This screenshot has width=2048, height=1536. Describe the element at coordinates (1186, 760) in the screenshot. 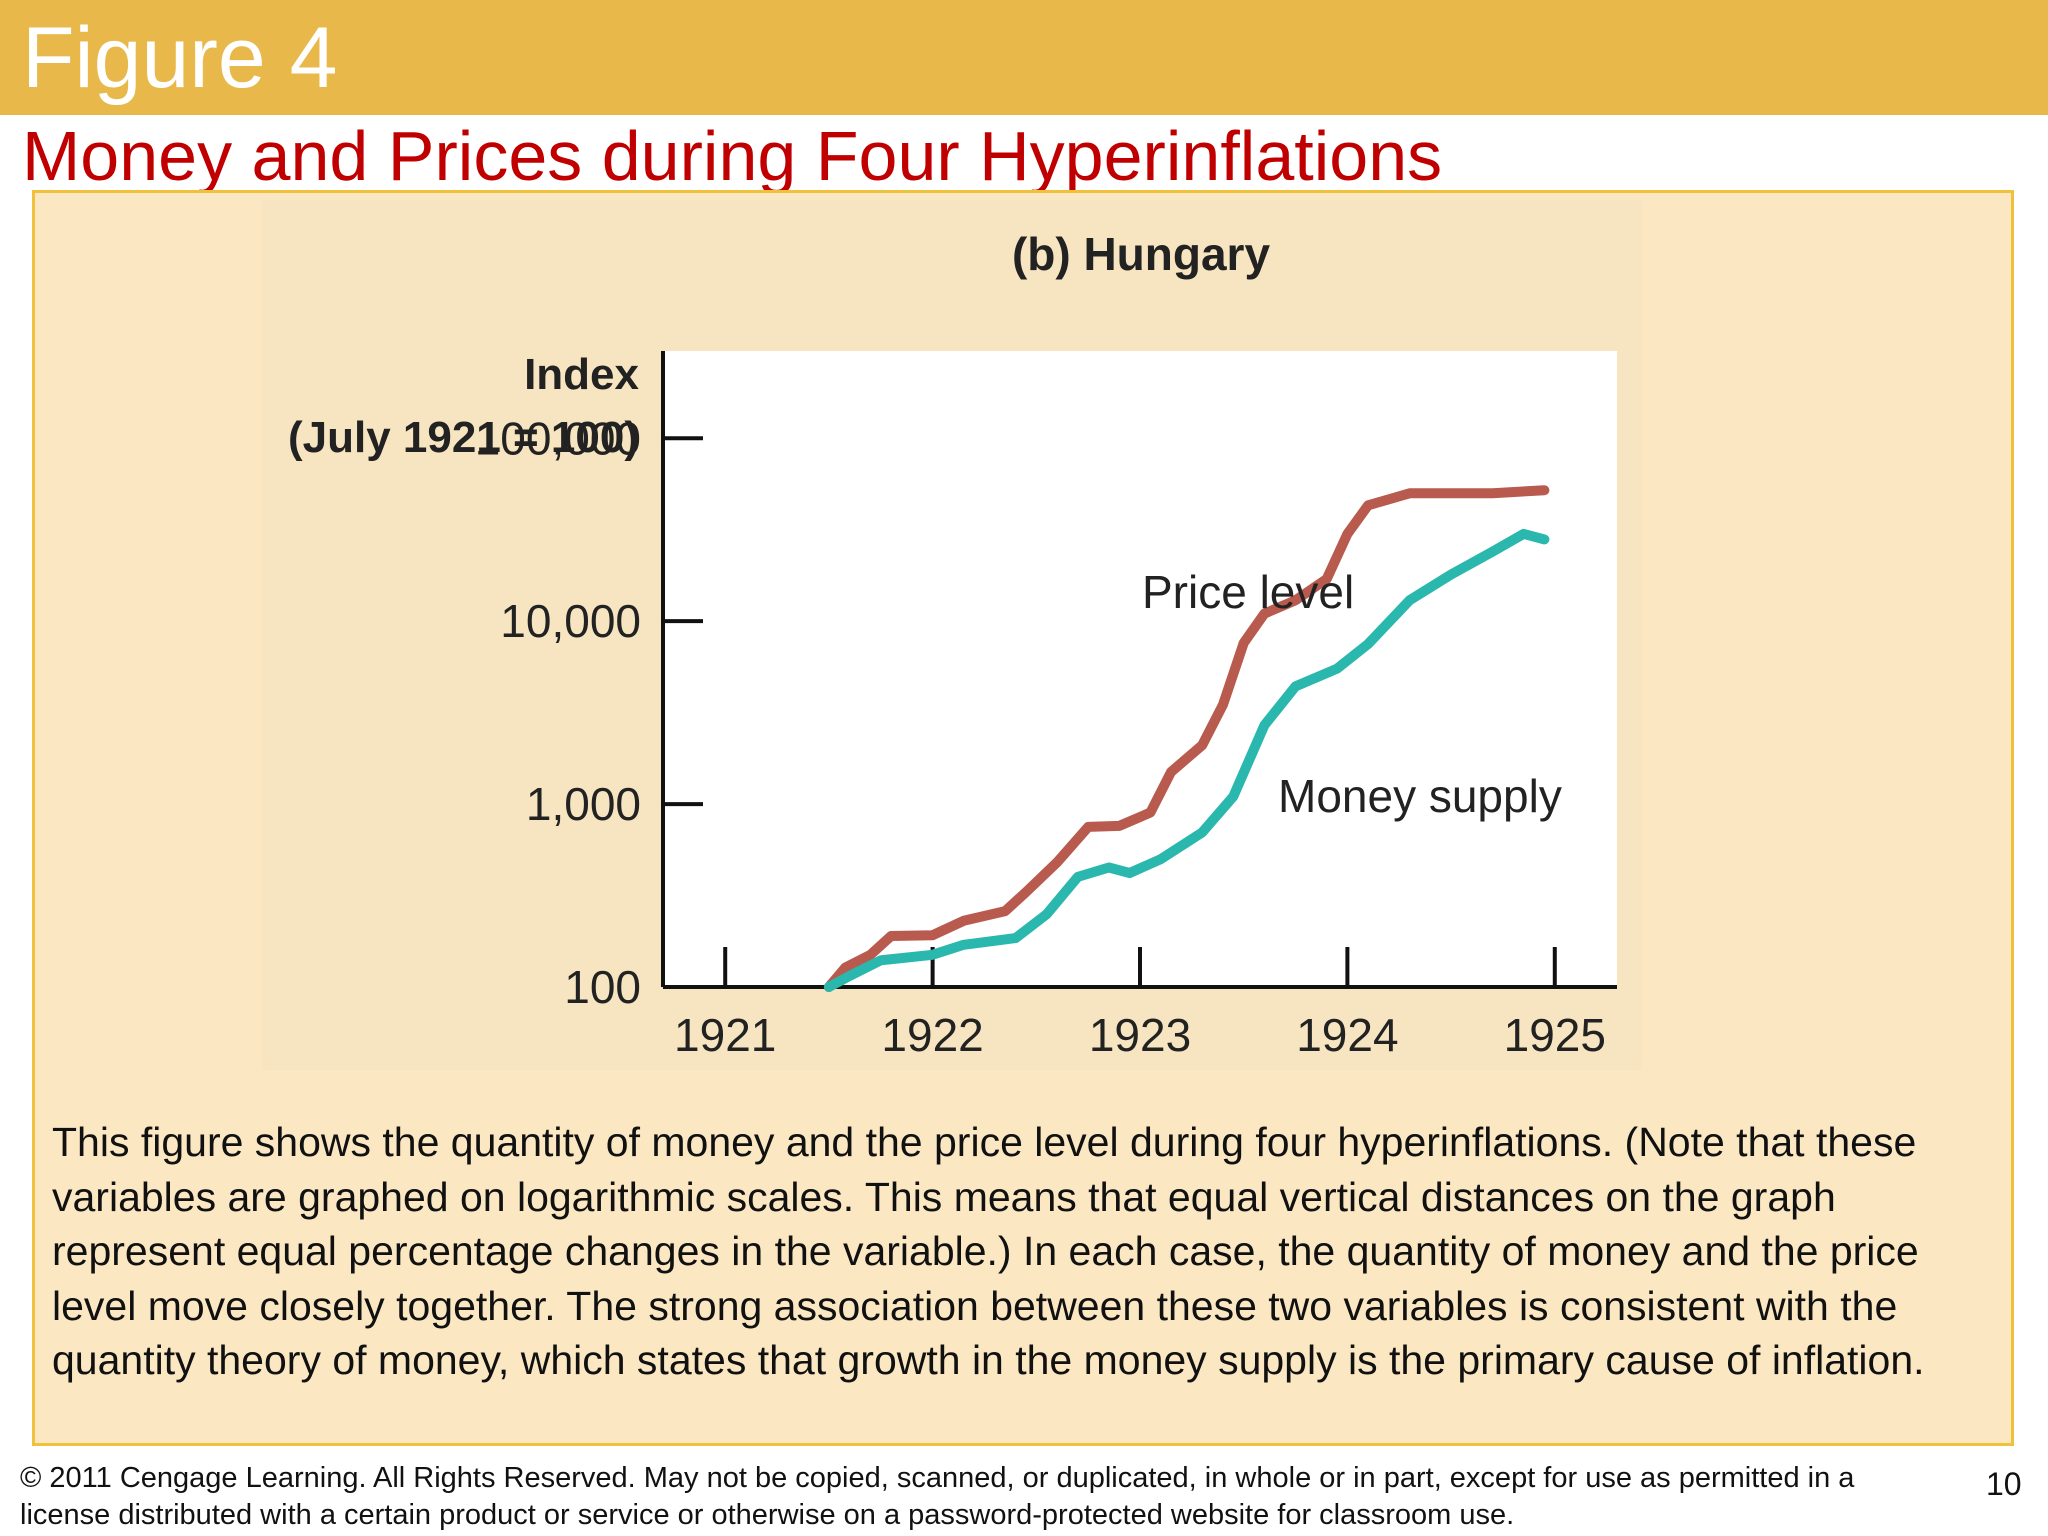

I see `series-line-money-supply` at that location.